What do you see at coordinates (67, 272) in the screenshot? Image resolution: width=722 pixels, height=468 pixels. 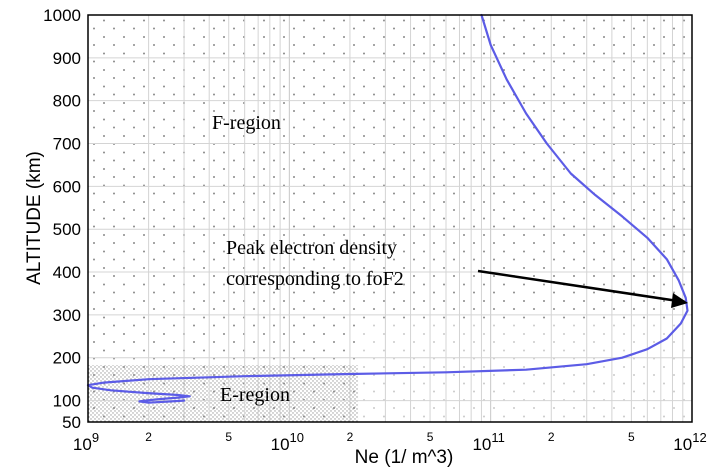 I see `y-tick-label: 400` at bounding box center [67, 272].